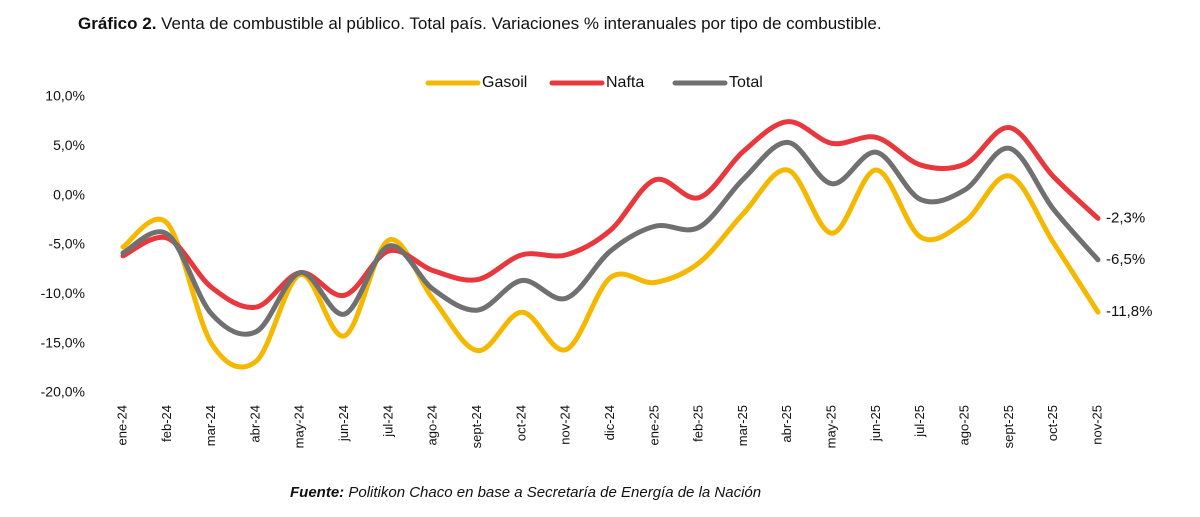 This screenshot has width=1200, height=517. I want to click on value-label: -2,3%, so click(1125, 217).